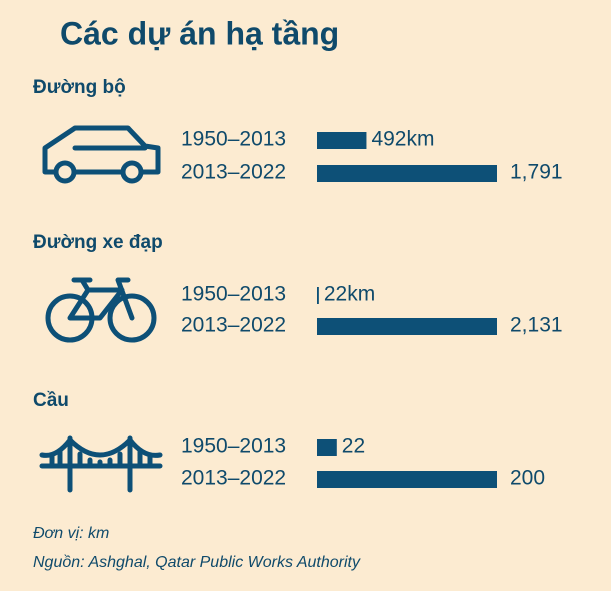  I want to click on bridge-icon, so click(101, 464).